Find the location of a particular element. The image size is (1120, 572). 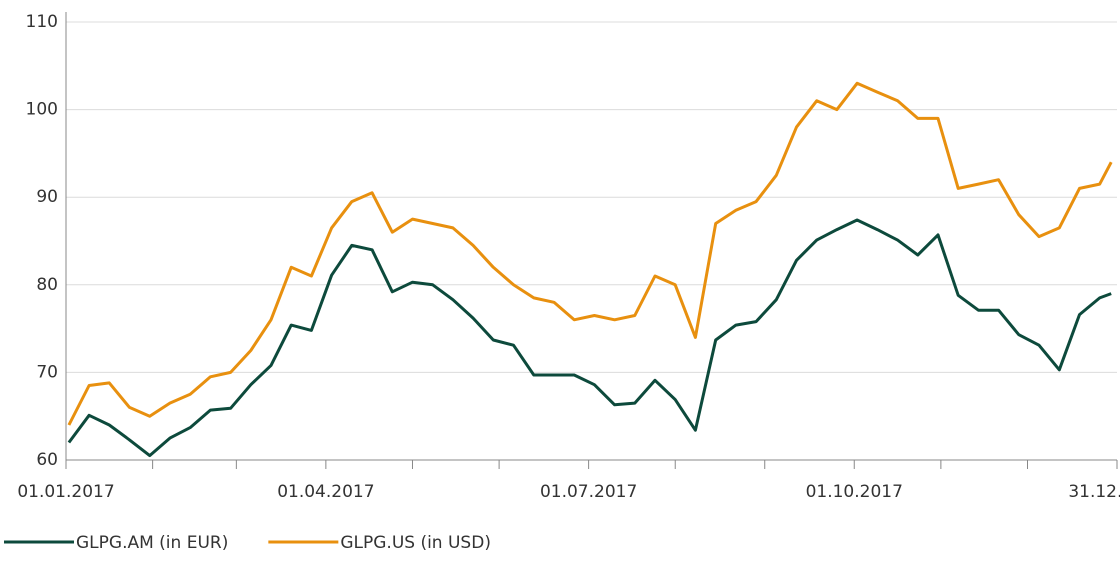

y-tick-label: 90 is located at coordinates (47, 197).